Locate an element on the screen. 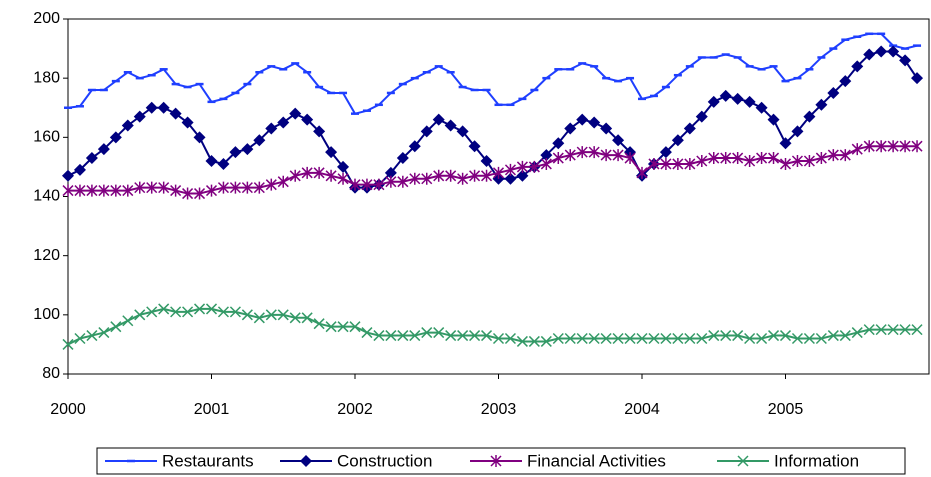 Image resolution: width=931 pixels, height=477 pixels. legend-label: Information is located at coordinates (816, 460).